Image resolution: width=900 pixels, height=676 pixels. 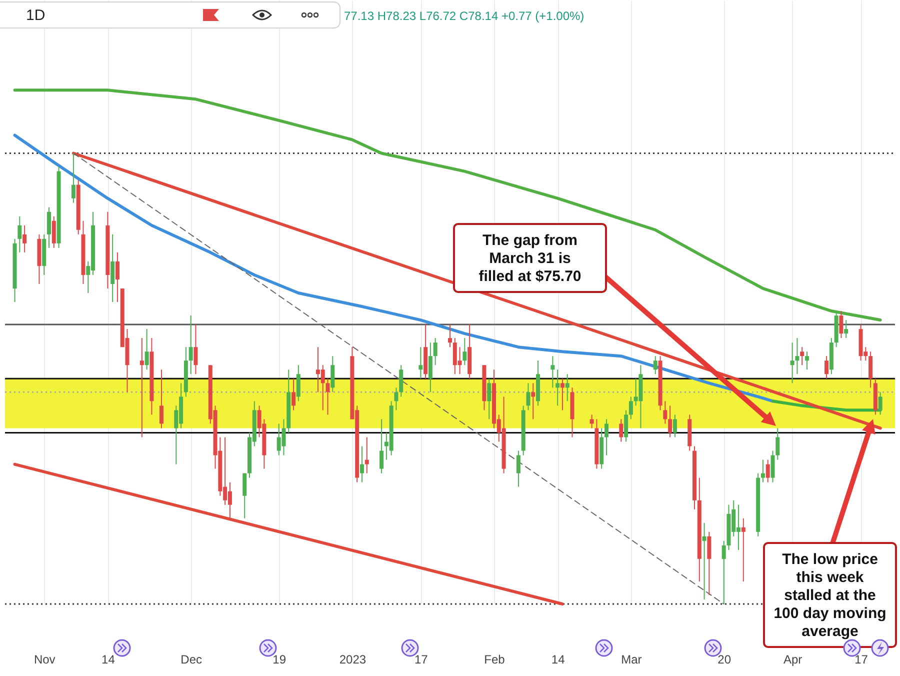 What do you see at coordinates (830, 595) in the screenshot?
I see `annotation: The low price this week stalled at the 100 day moving average` at bounding box center [830, 595].